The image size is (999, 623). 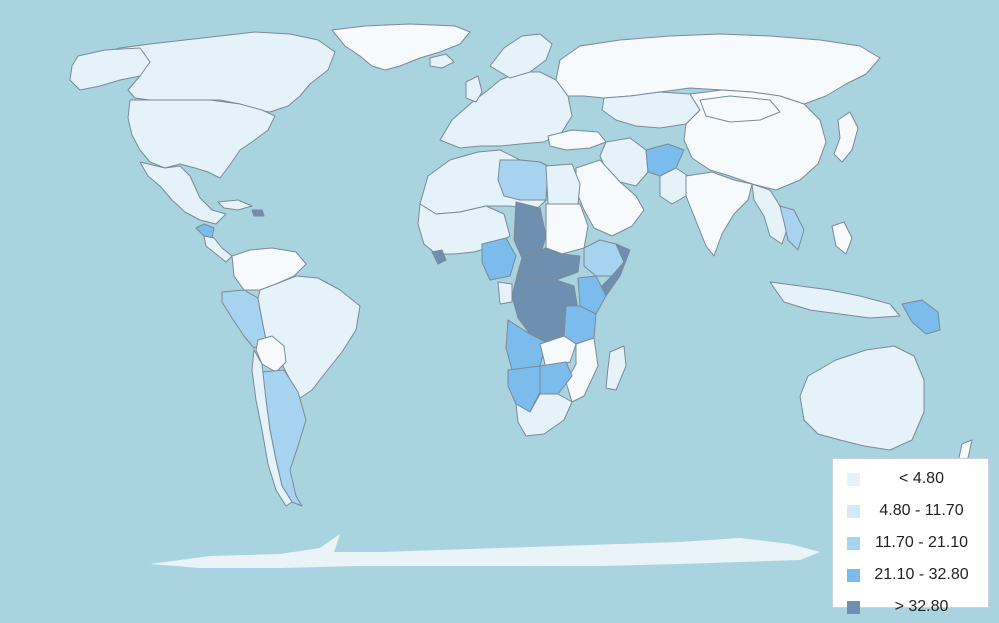 What do you see at coordinates (563, 184) in the screenshot?
I see `country-egypt` at bounding box center [563, 184].